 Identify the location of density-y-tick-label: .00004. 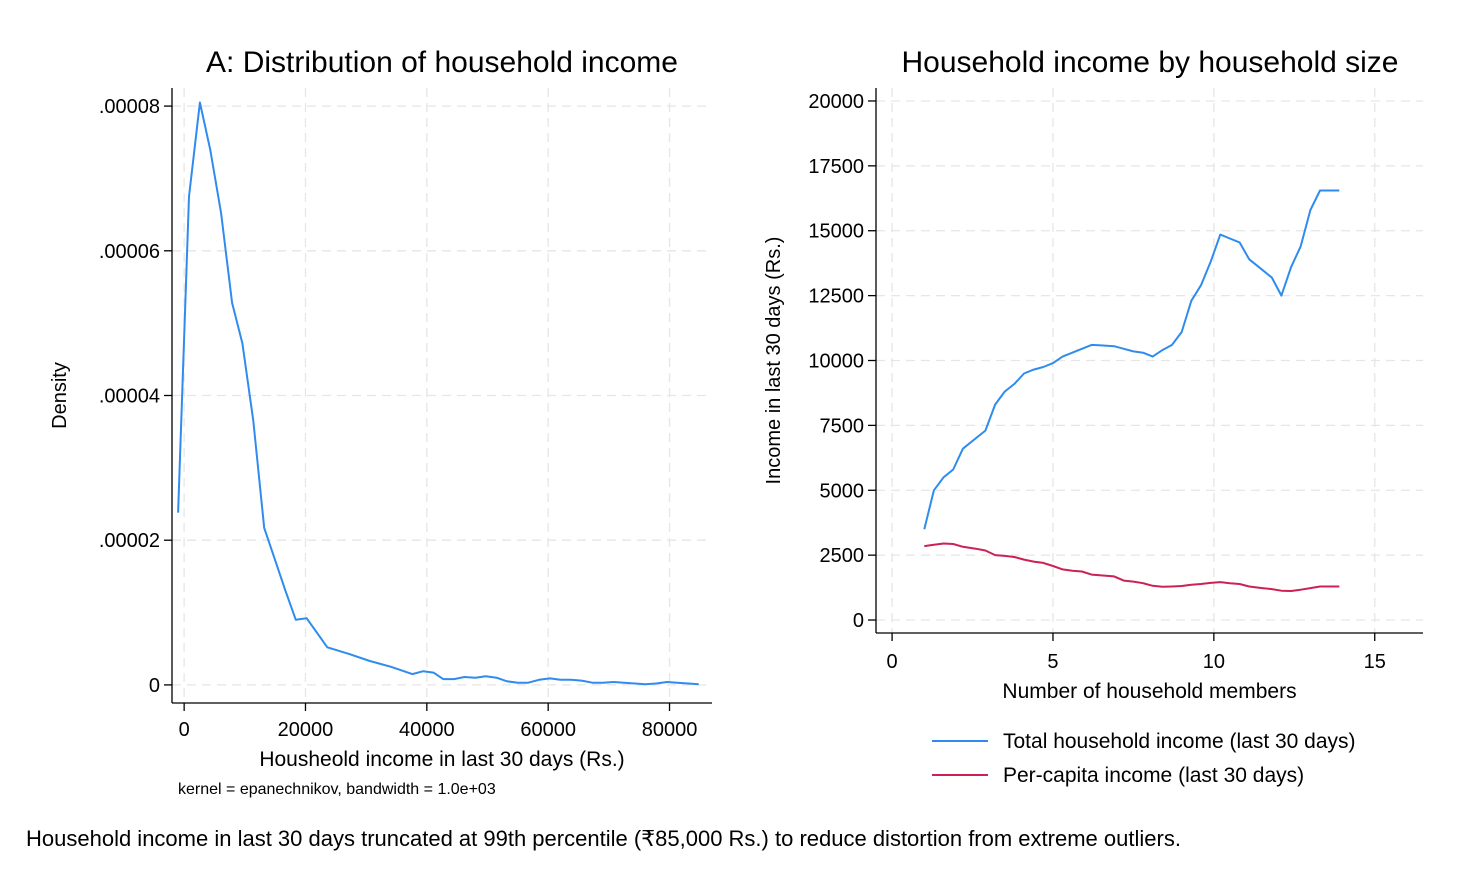
(129, 397).